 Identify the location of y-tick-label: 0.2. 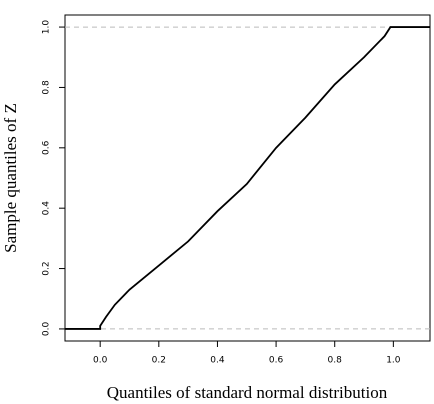
(47, 268).